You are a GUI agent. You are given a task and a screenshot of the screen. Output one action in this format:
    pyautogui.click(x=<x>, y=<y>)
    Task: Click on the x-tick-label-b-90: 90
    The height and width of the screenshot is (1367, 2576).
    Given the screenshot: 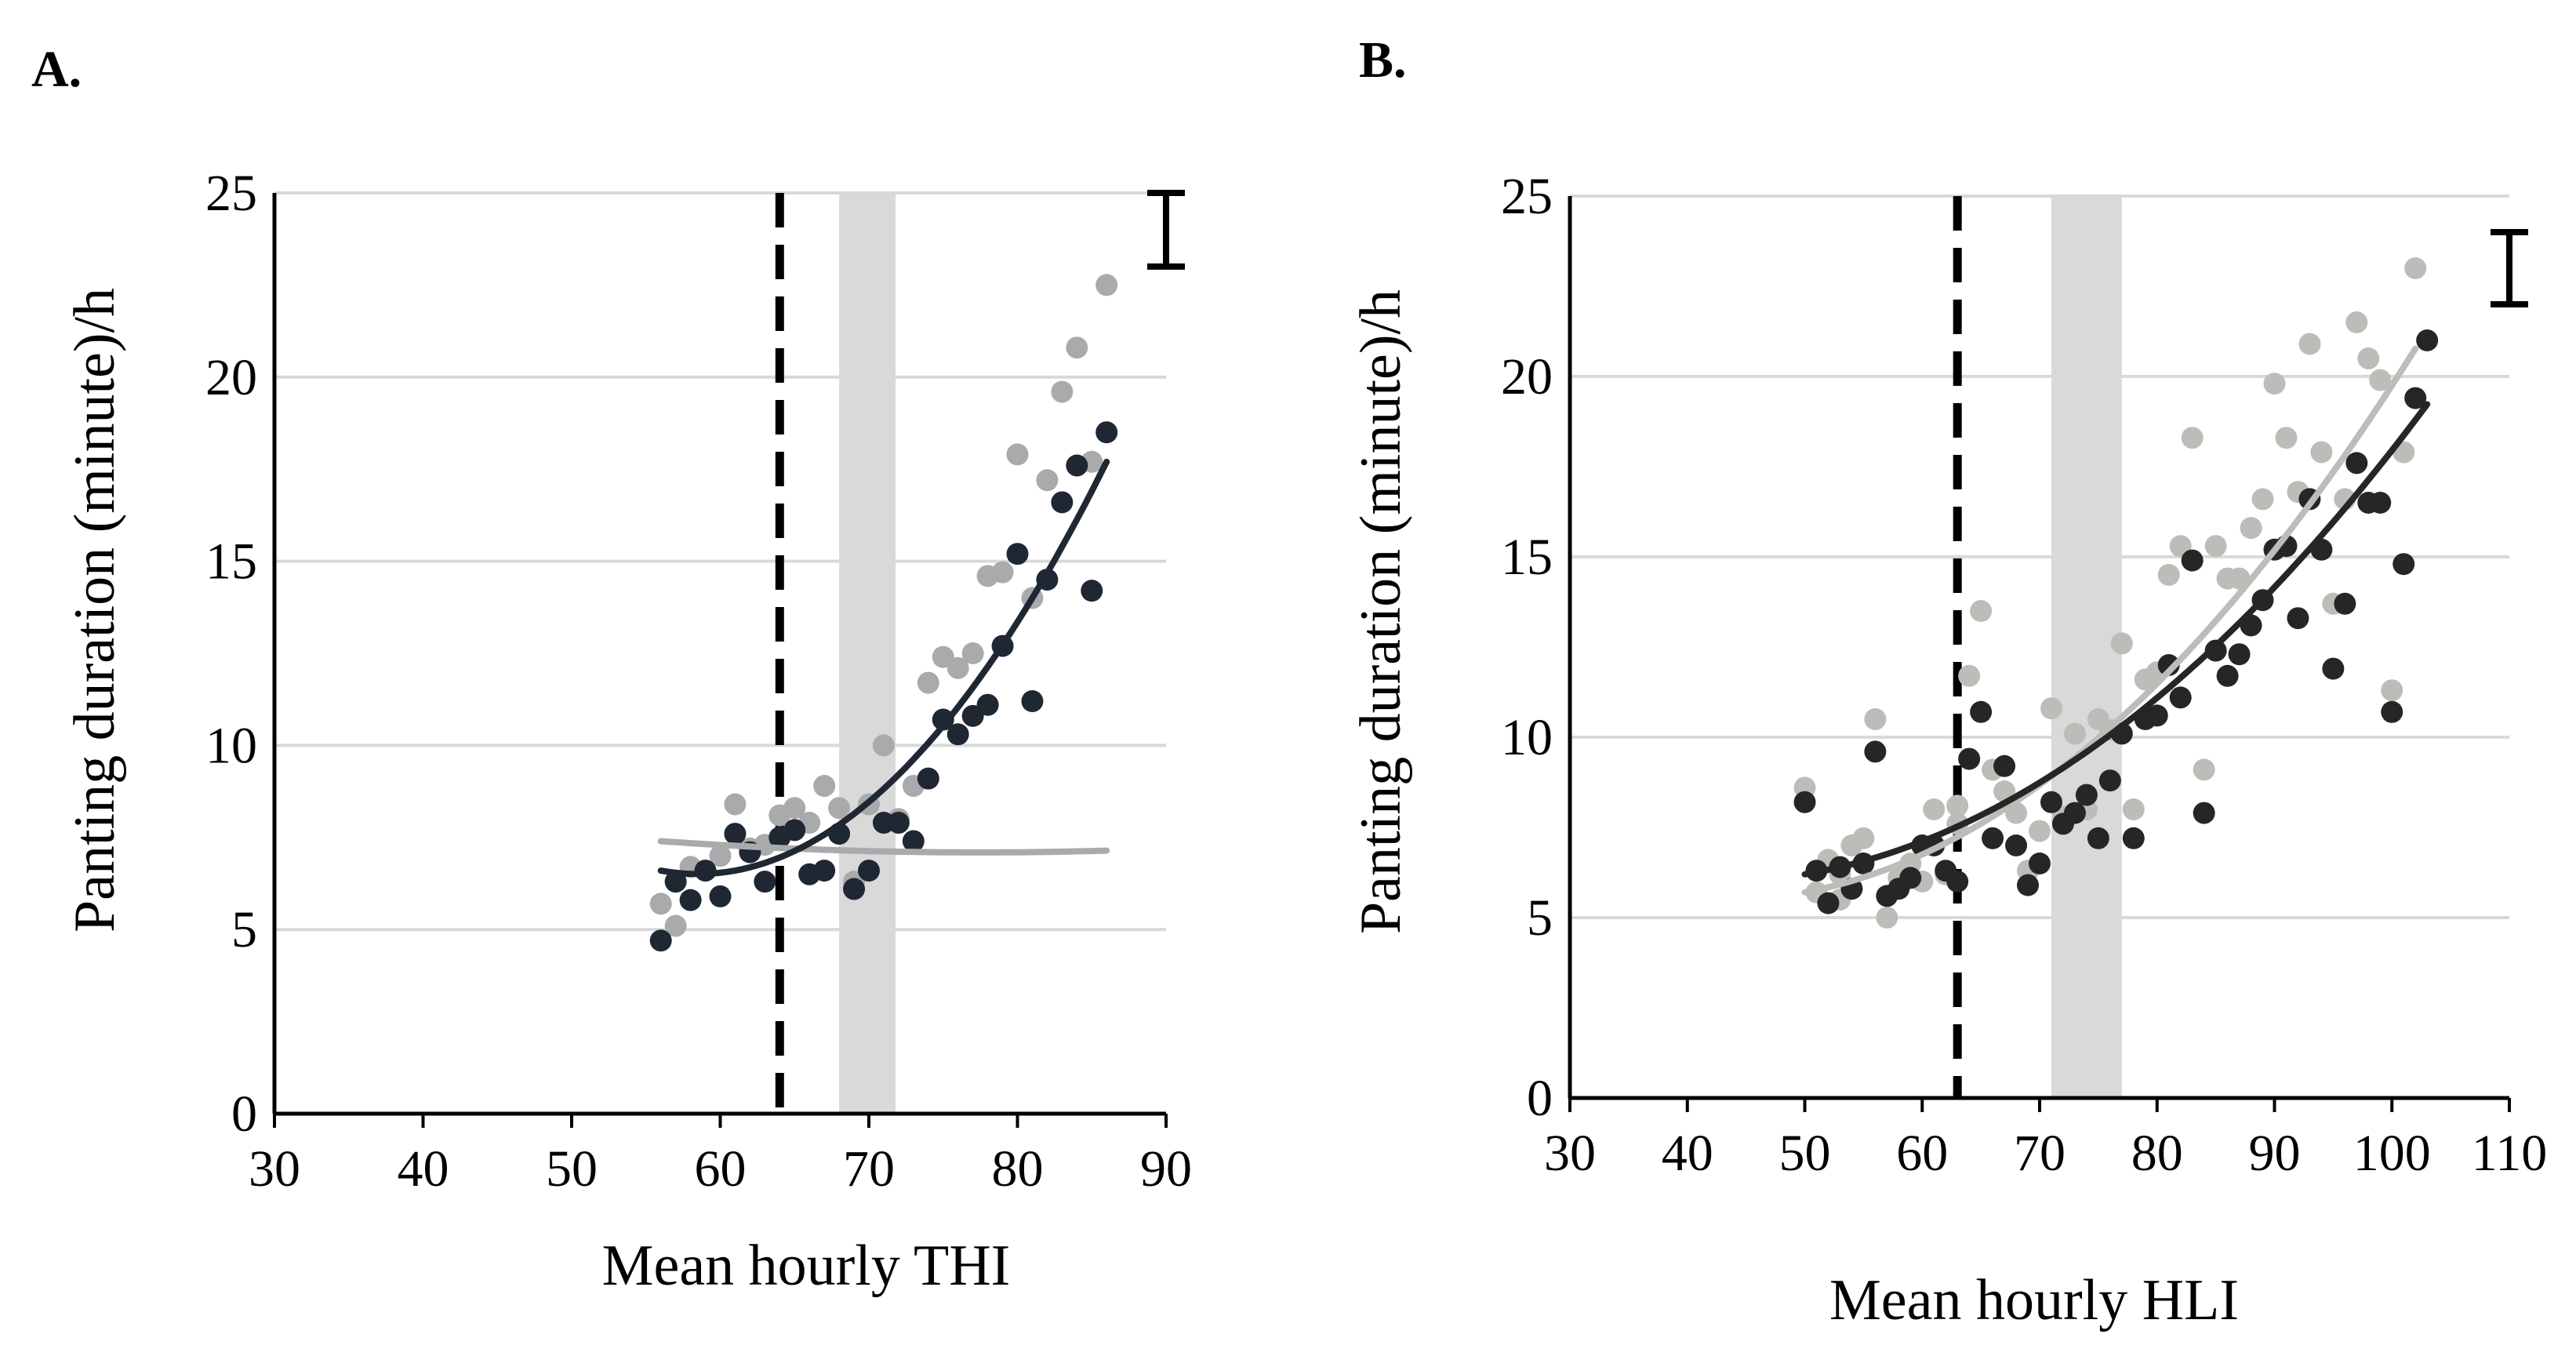 What is the action you would take?
    pyautogui.click(x=2275, y=1153)
    